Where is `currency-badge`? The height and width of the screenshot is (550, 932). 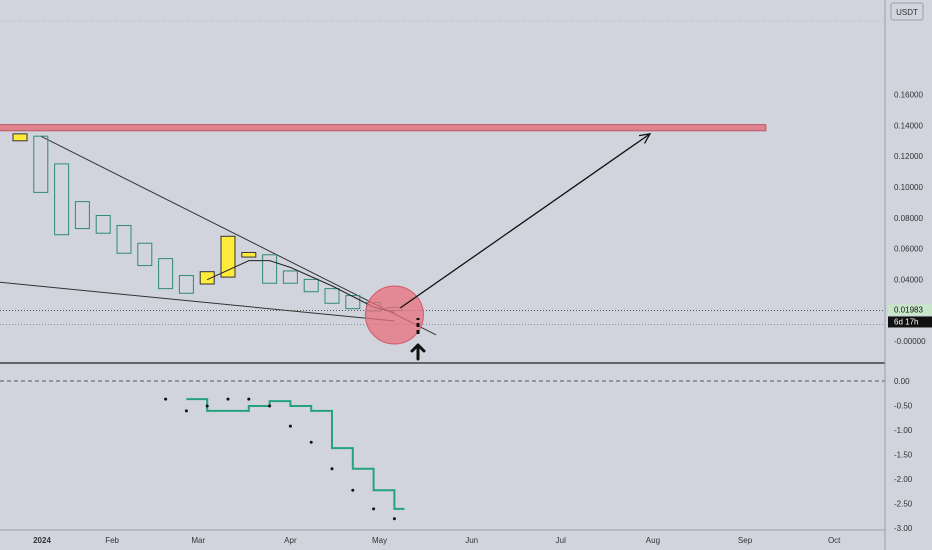
currency-badge is located at coordinates (907, 11).